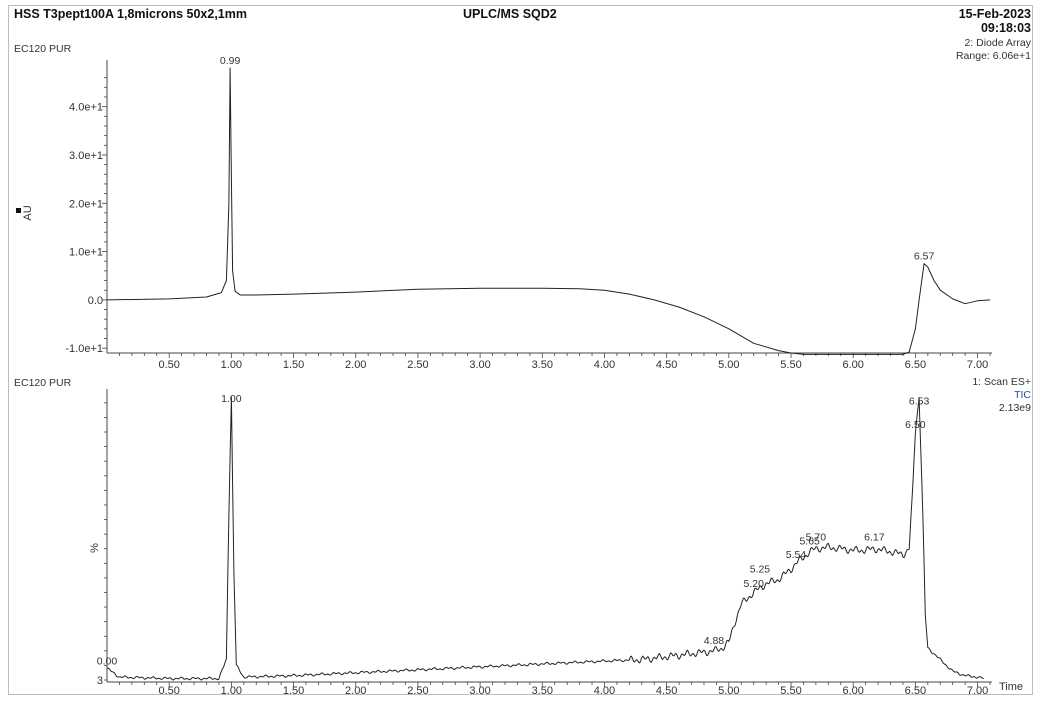 The image size is (1037, 704). Describe the element at coordinates (790, 365) in the screenshot. I see `uv-x-tick-label: 5.50` at that location.